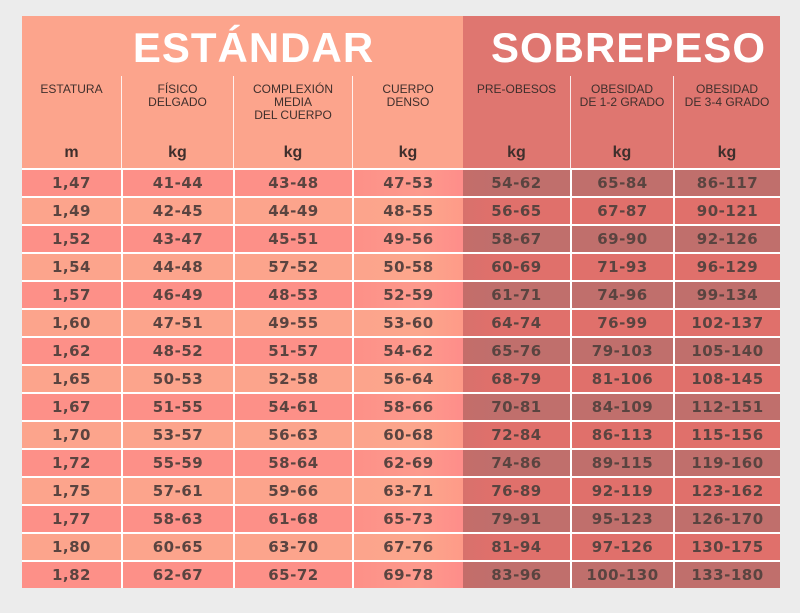 The image size is (800, 613). What do you see at coordinates (407, 434) in the screenshot?
I see `cell-dense: 60-68` at bounding box center [407, 434].